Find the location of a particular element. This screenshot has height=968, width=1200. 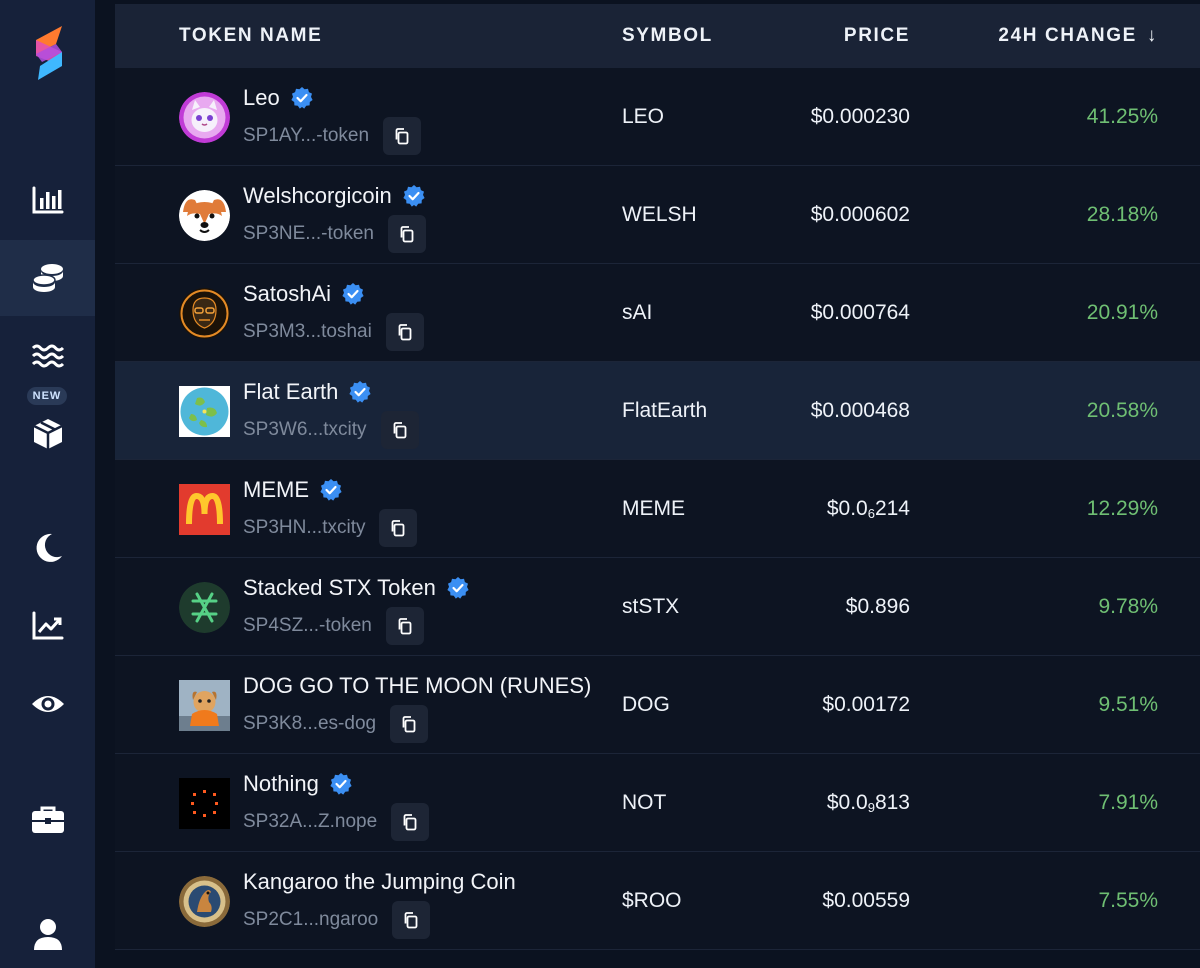

nav-pools is located at coordinates (47, 356).